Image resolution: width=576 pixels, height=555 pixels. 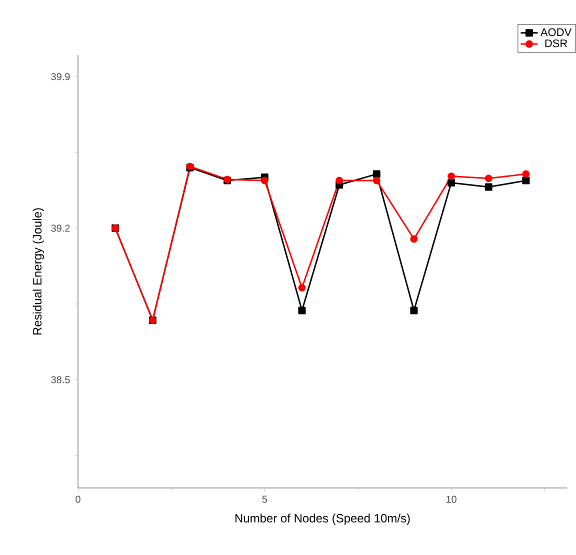 I want to click on y-tick-label: 39.2, so click(x=60, y=228).